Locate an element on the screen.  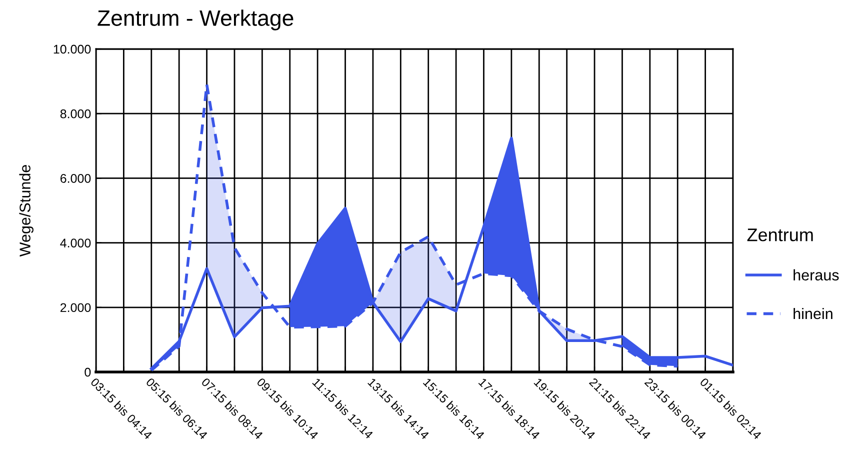
y-tick-label: 8.000 is located at coordinates (75, 113).